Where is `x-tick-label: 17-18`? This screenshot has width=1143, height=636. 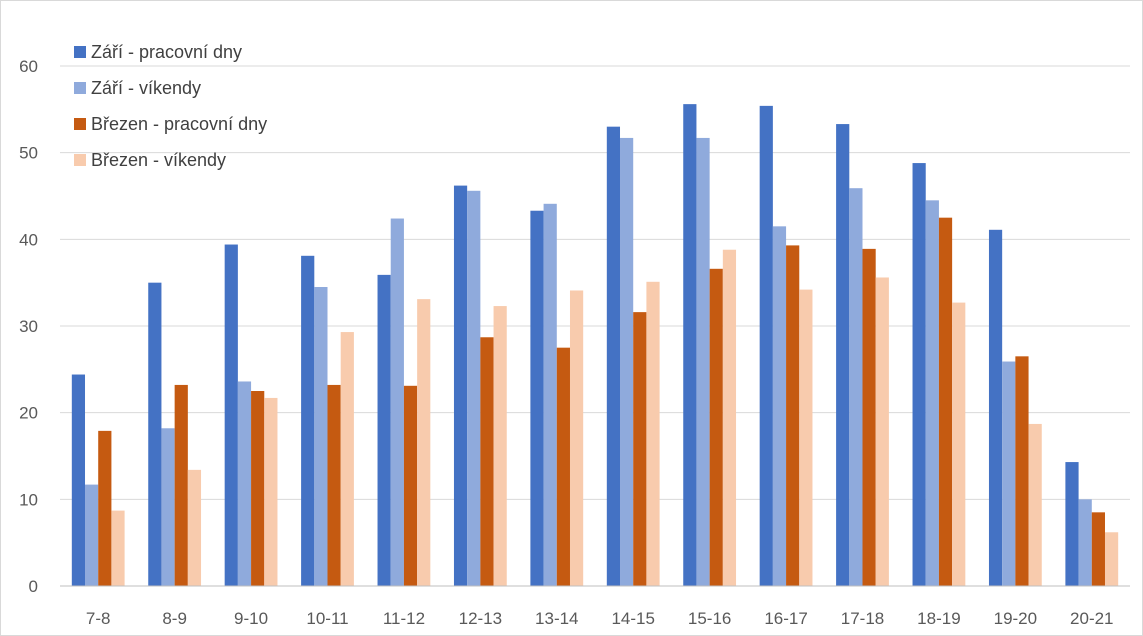
x-tick-label: 17-18 is located at coordinates (862, 618).